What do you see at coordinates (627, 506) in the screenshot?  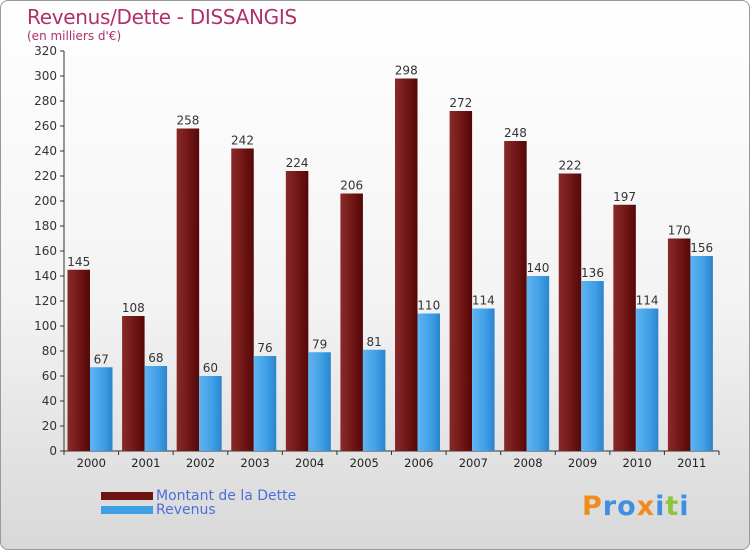 I see `logo-letter: o` at bounding box center [627, 506].